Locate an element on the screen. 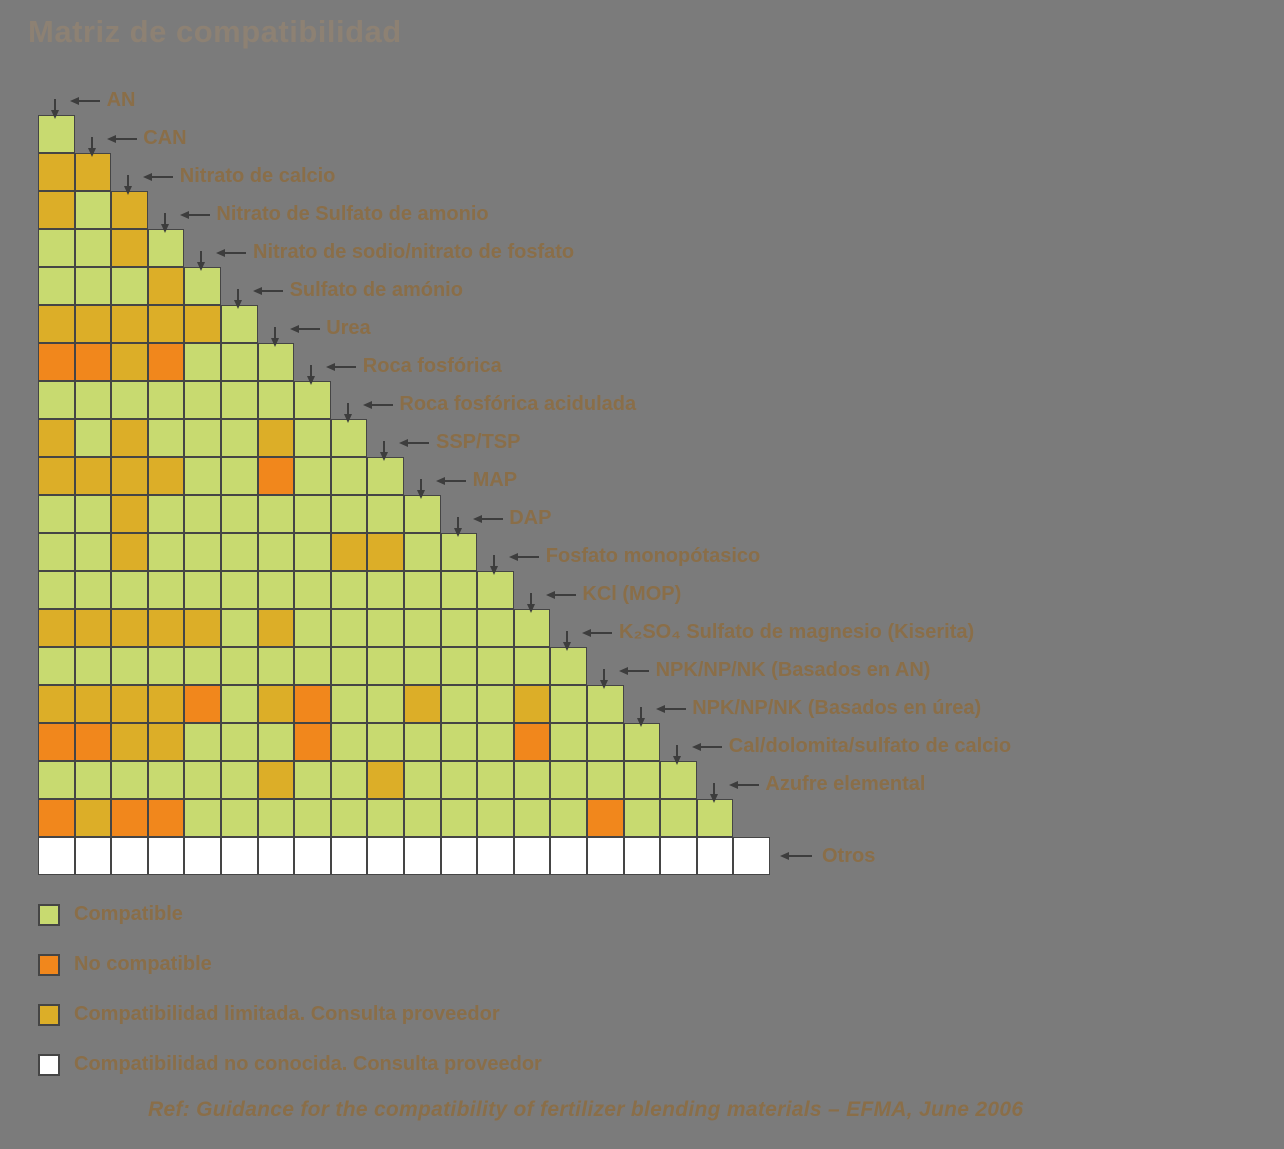  material-label: Sulfato de amónio is located at coordinates (376, 290).